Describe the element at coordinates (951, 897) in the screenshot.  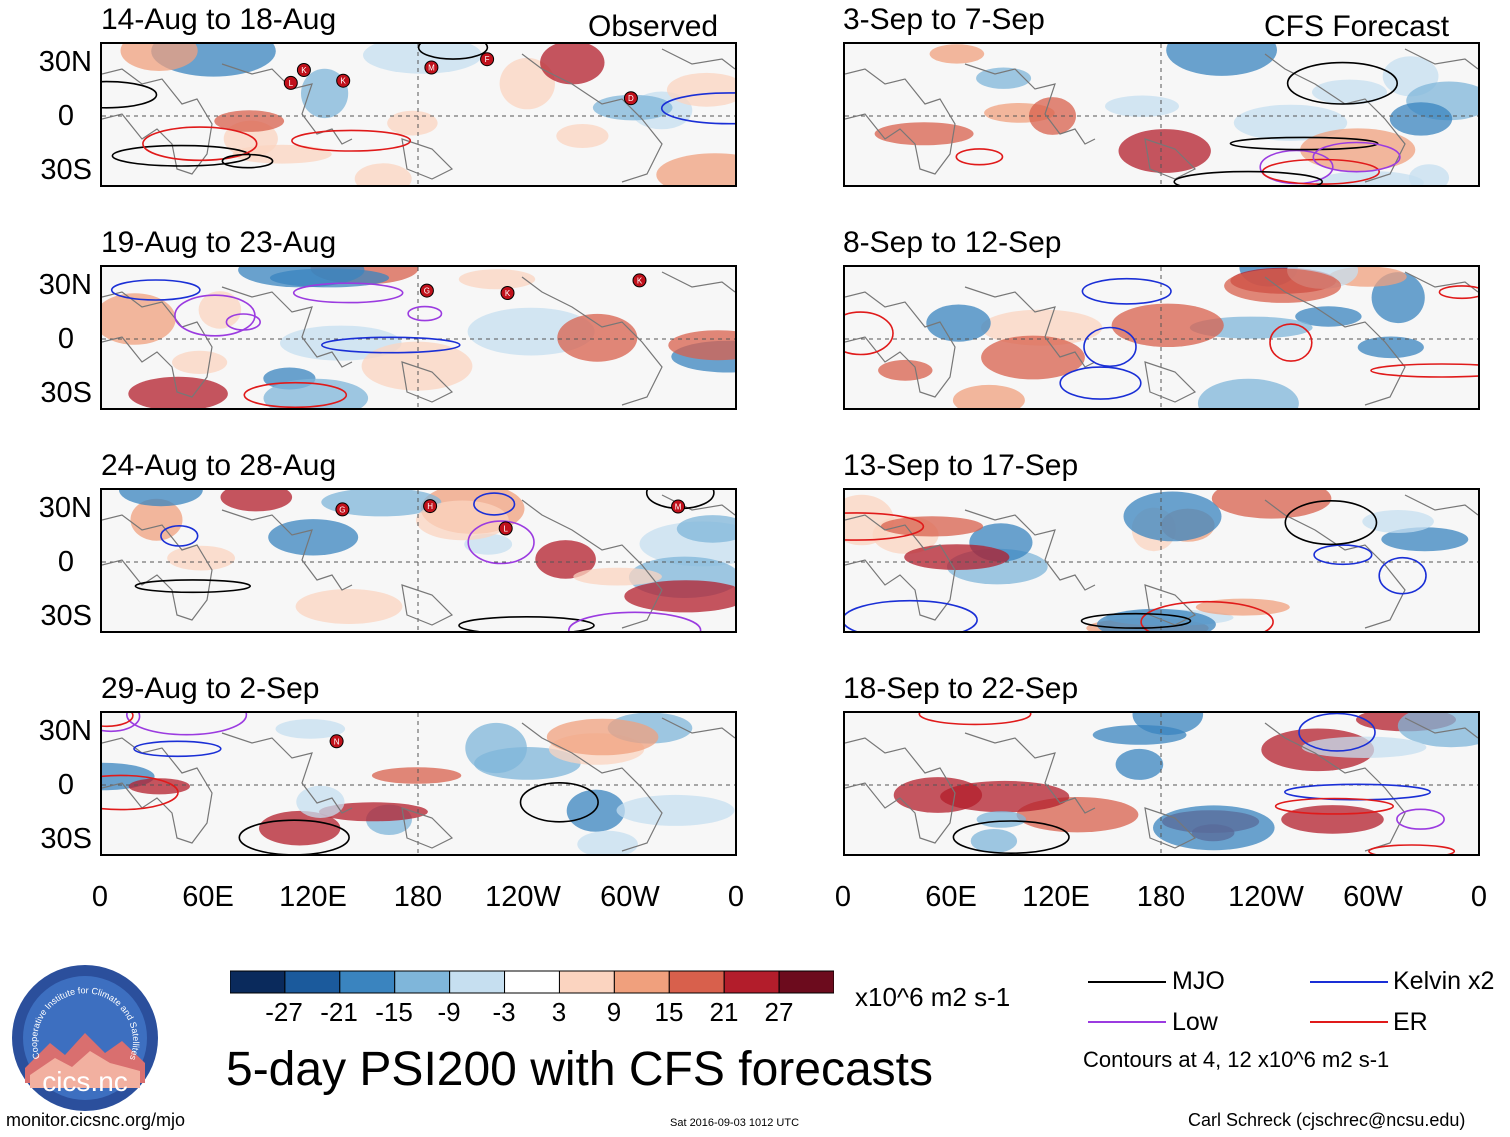
I see `lon-label: 60E` at that location.